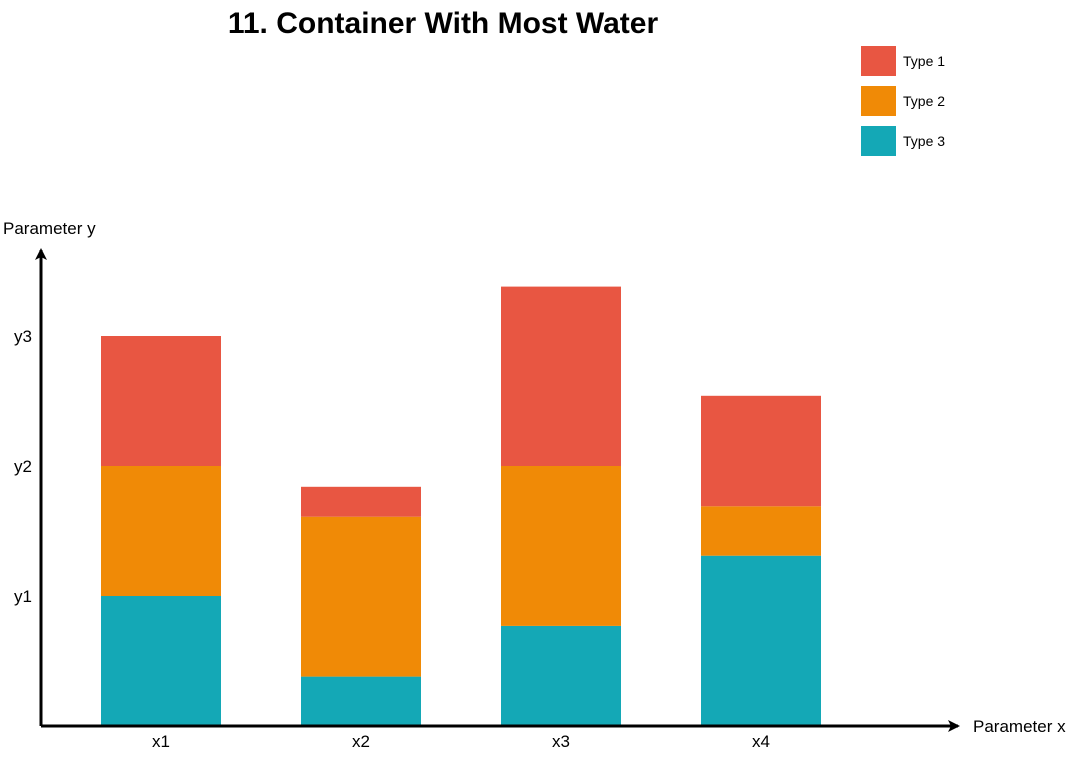 This screenshot has width=1071, height=758. I want to click on bar-type-1-x3, so click(561, 376).